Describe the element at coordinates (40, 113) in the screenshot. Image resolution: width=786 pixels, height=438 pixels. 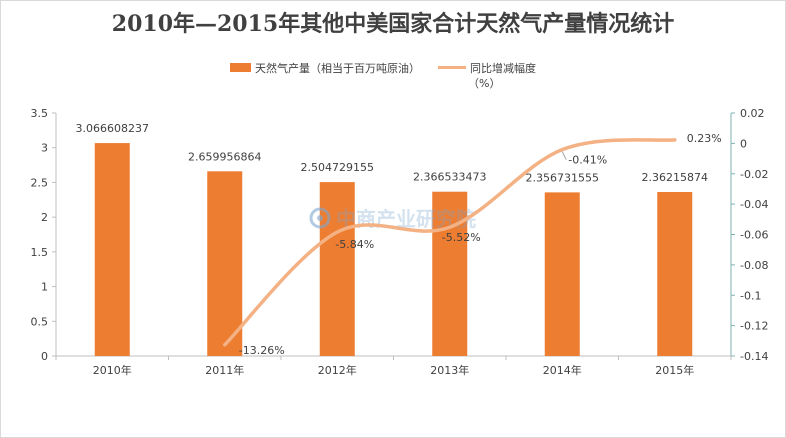
I see `left-tick-label: 3.5` at that location.